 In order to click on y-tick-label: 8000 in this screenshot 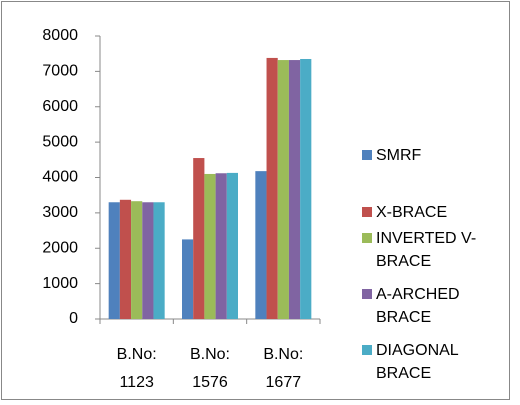, I will do `click(60, 35)`.